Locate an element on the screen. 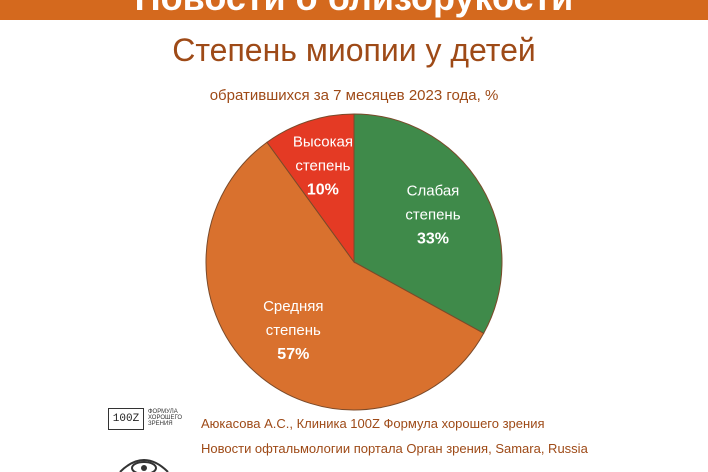 This screenshot has height=472, width=708. slice-label-2: Средняя степень 57% is located at coordinates (293, 330).